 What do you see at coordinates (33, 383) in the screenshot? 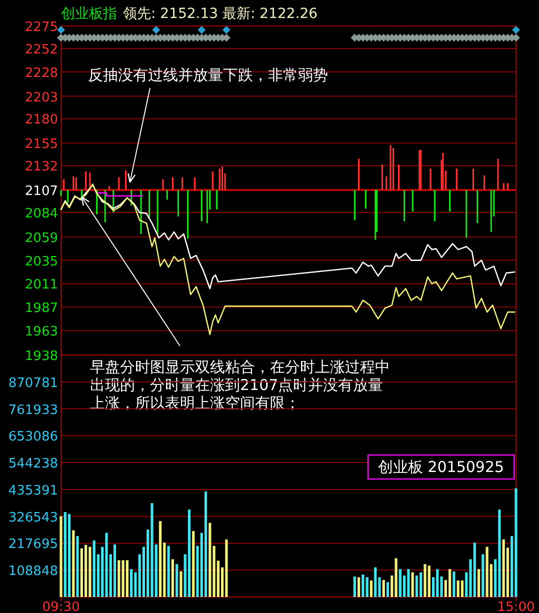
I see `y-tick-label: 870781` at bounding box center [33, 383].